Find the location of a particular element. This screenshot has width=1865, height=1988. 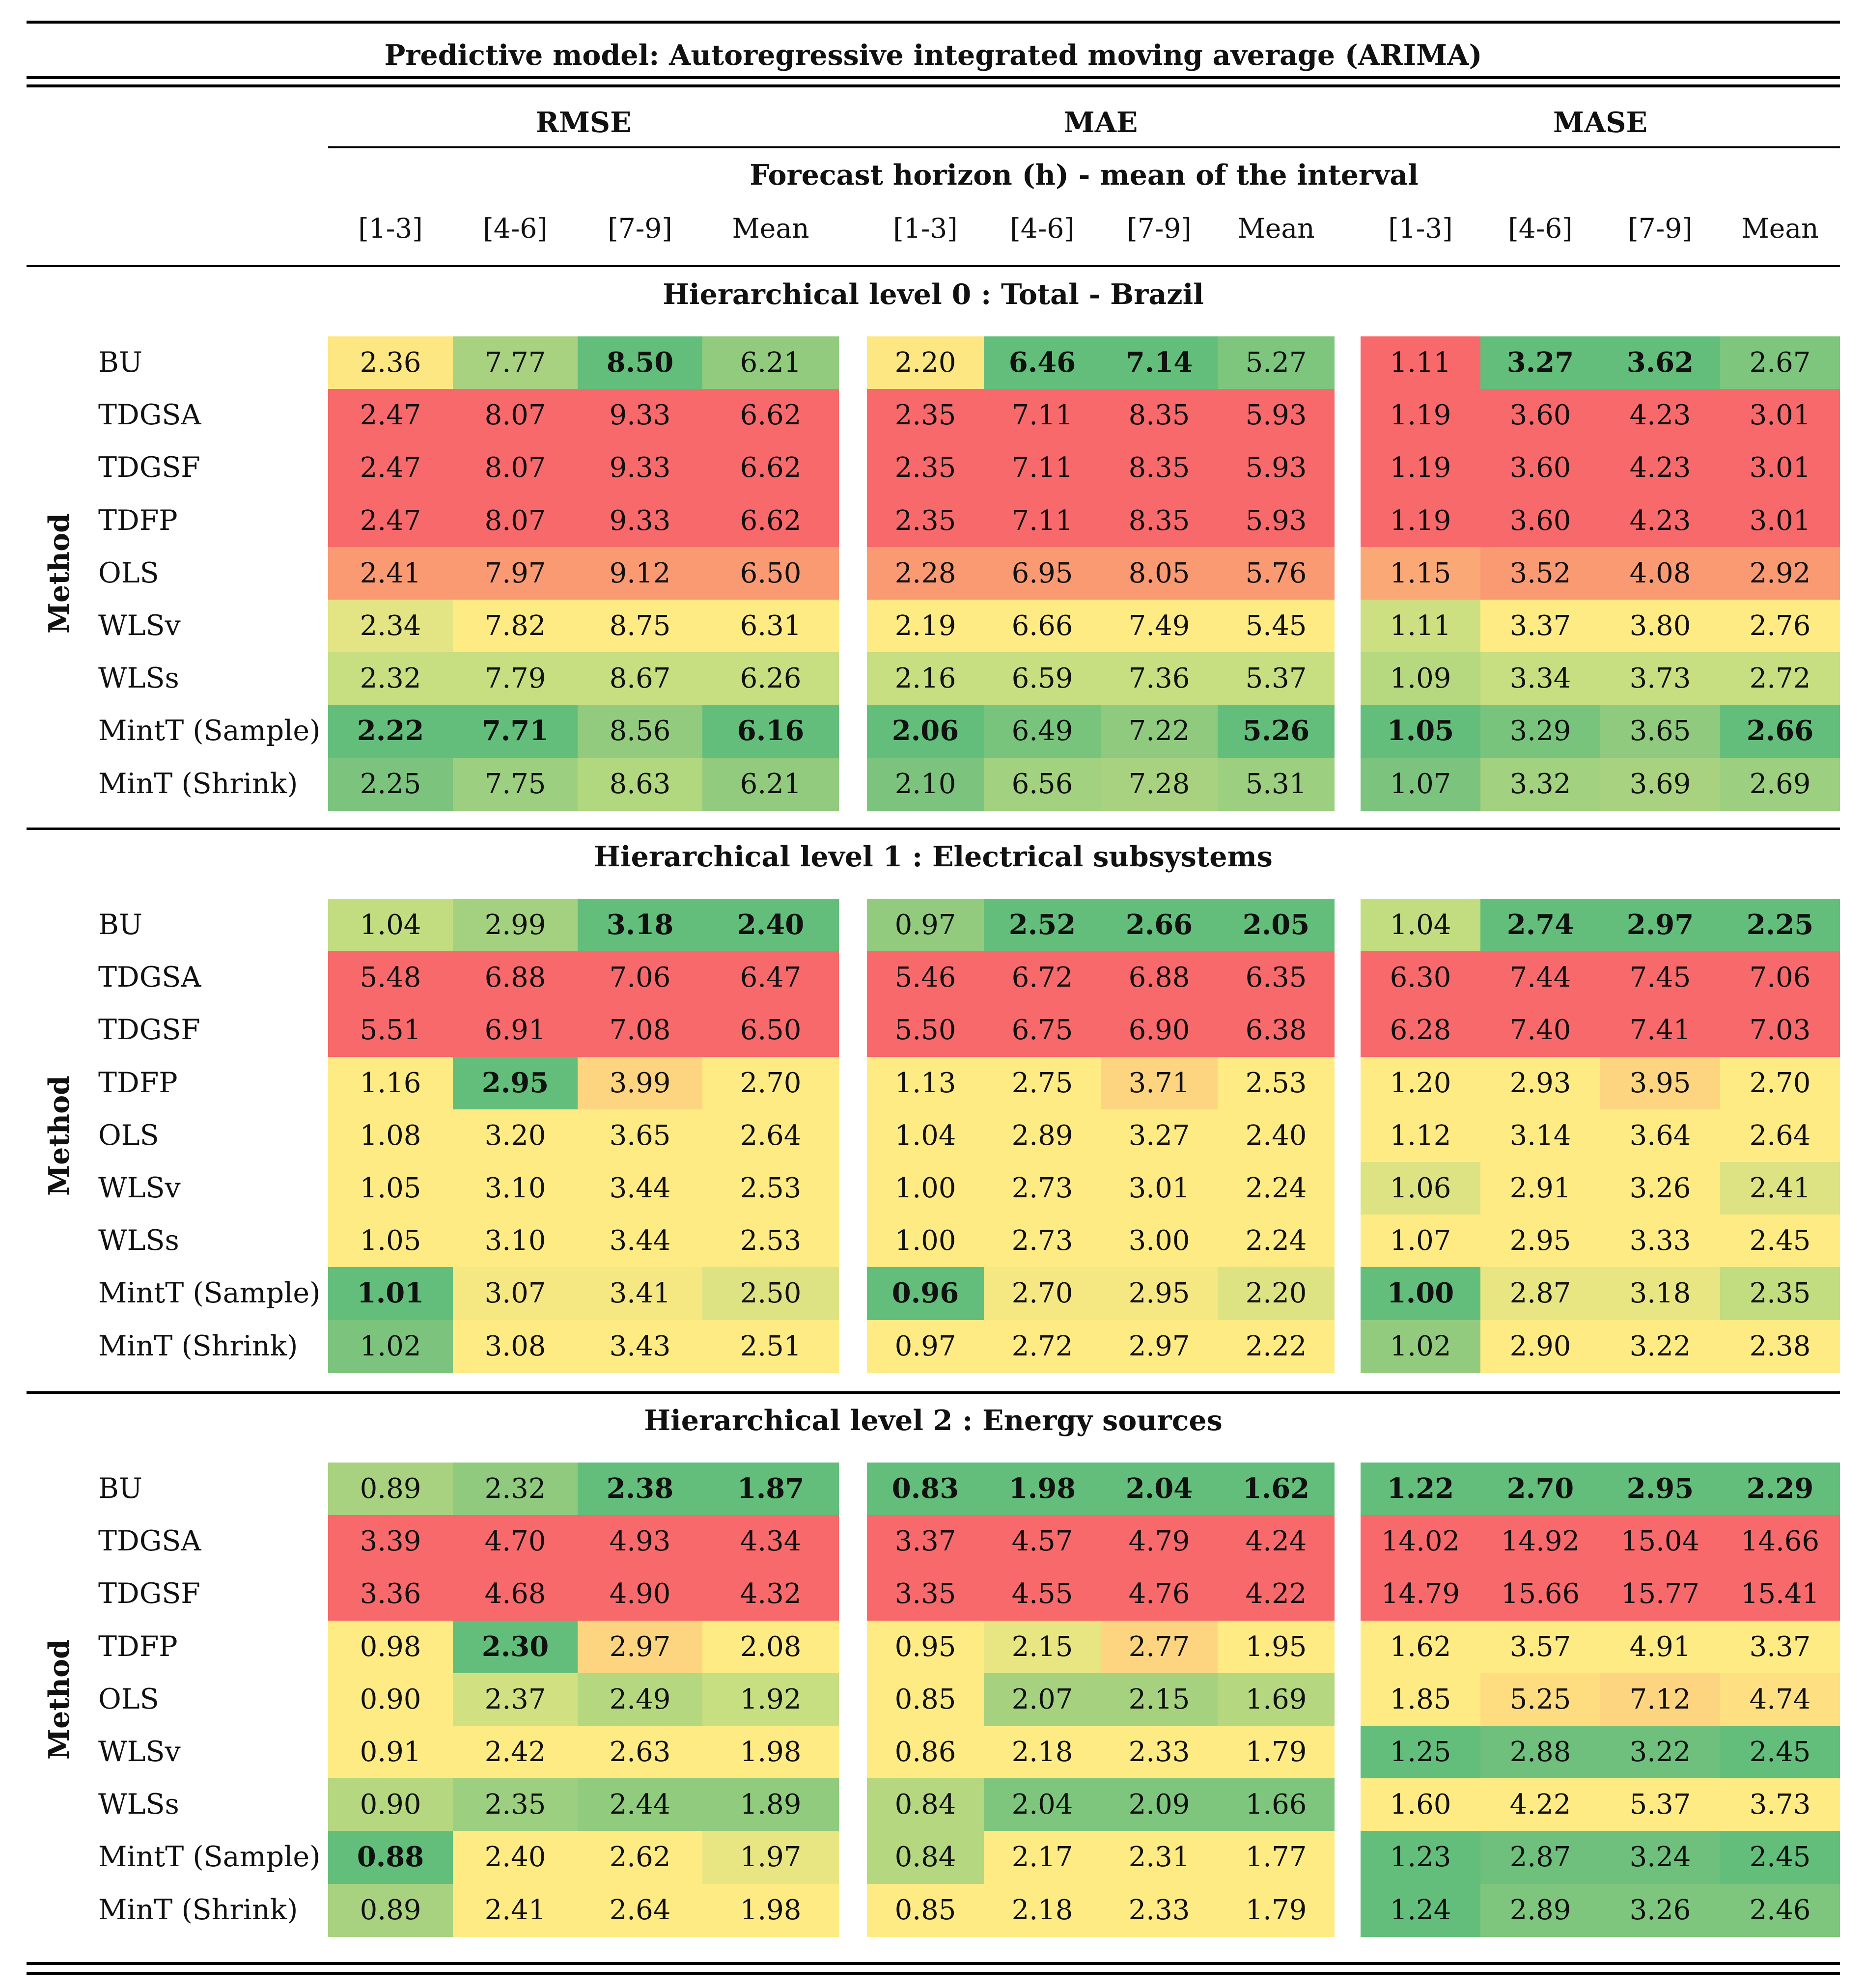

value-cell: 1.19 is located at coordinates (1420, 415).